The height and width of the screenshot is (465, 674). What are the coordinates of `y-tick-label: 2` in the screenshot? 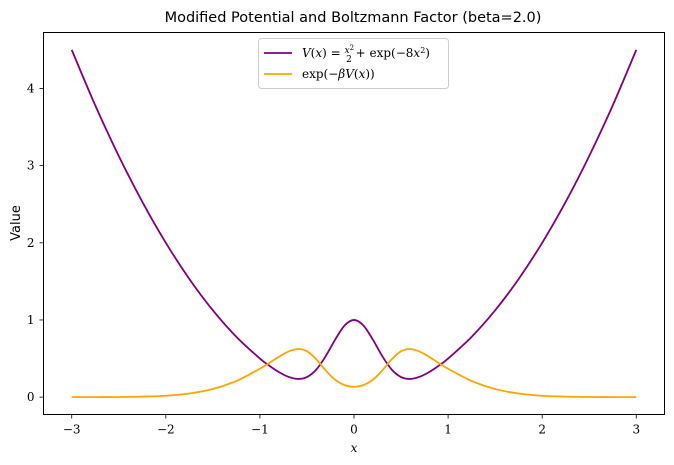 It's located at (31, 243).